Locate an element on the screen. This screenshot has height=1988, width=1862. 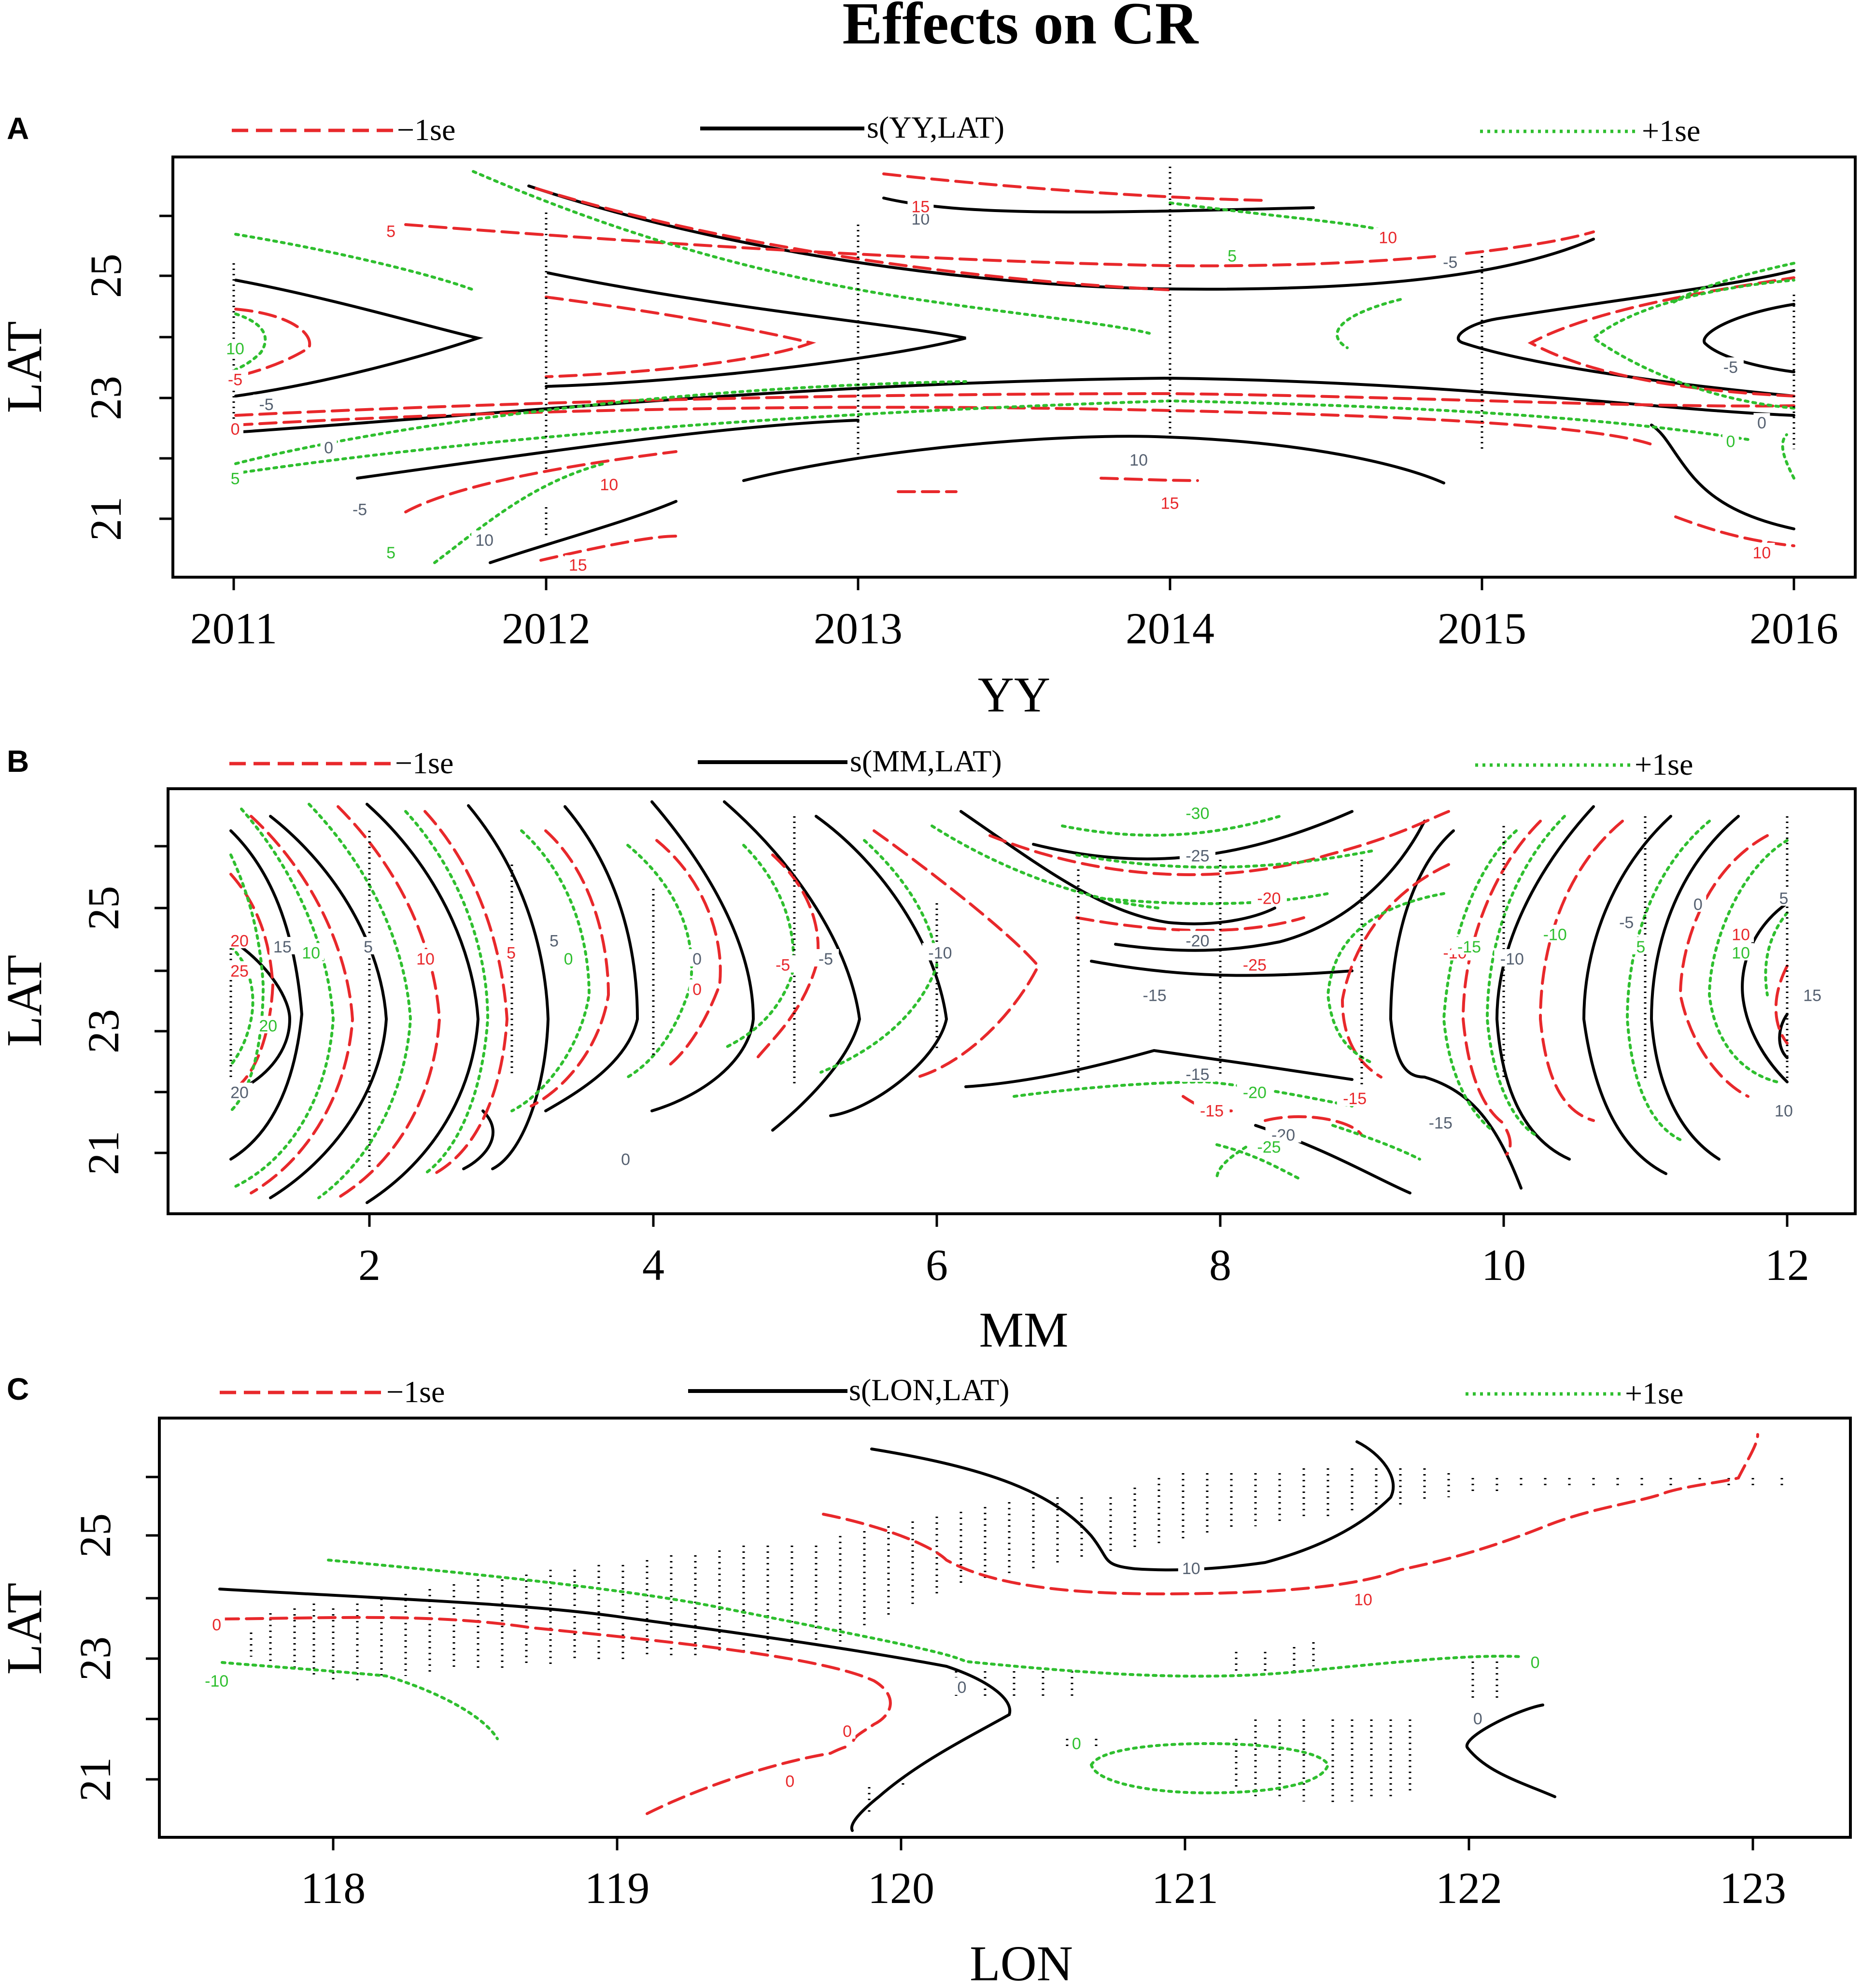
x-tick-label: 118 is located at coordinates (333, 1888).